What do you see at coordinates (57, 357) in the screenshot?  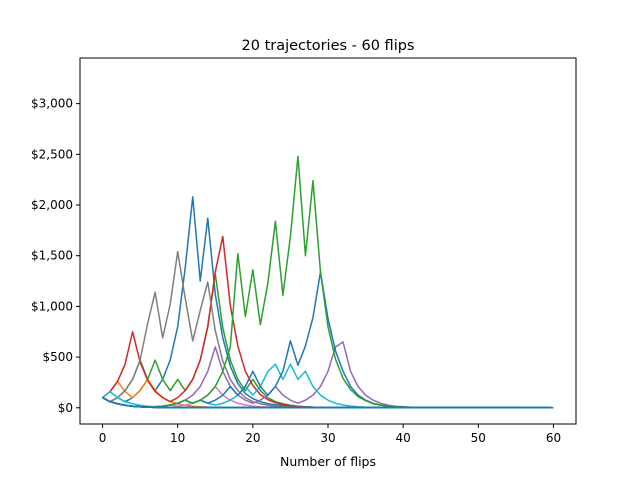 I see `y-tick-label: $500` at bounding box center [57, 357].